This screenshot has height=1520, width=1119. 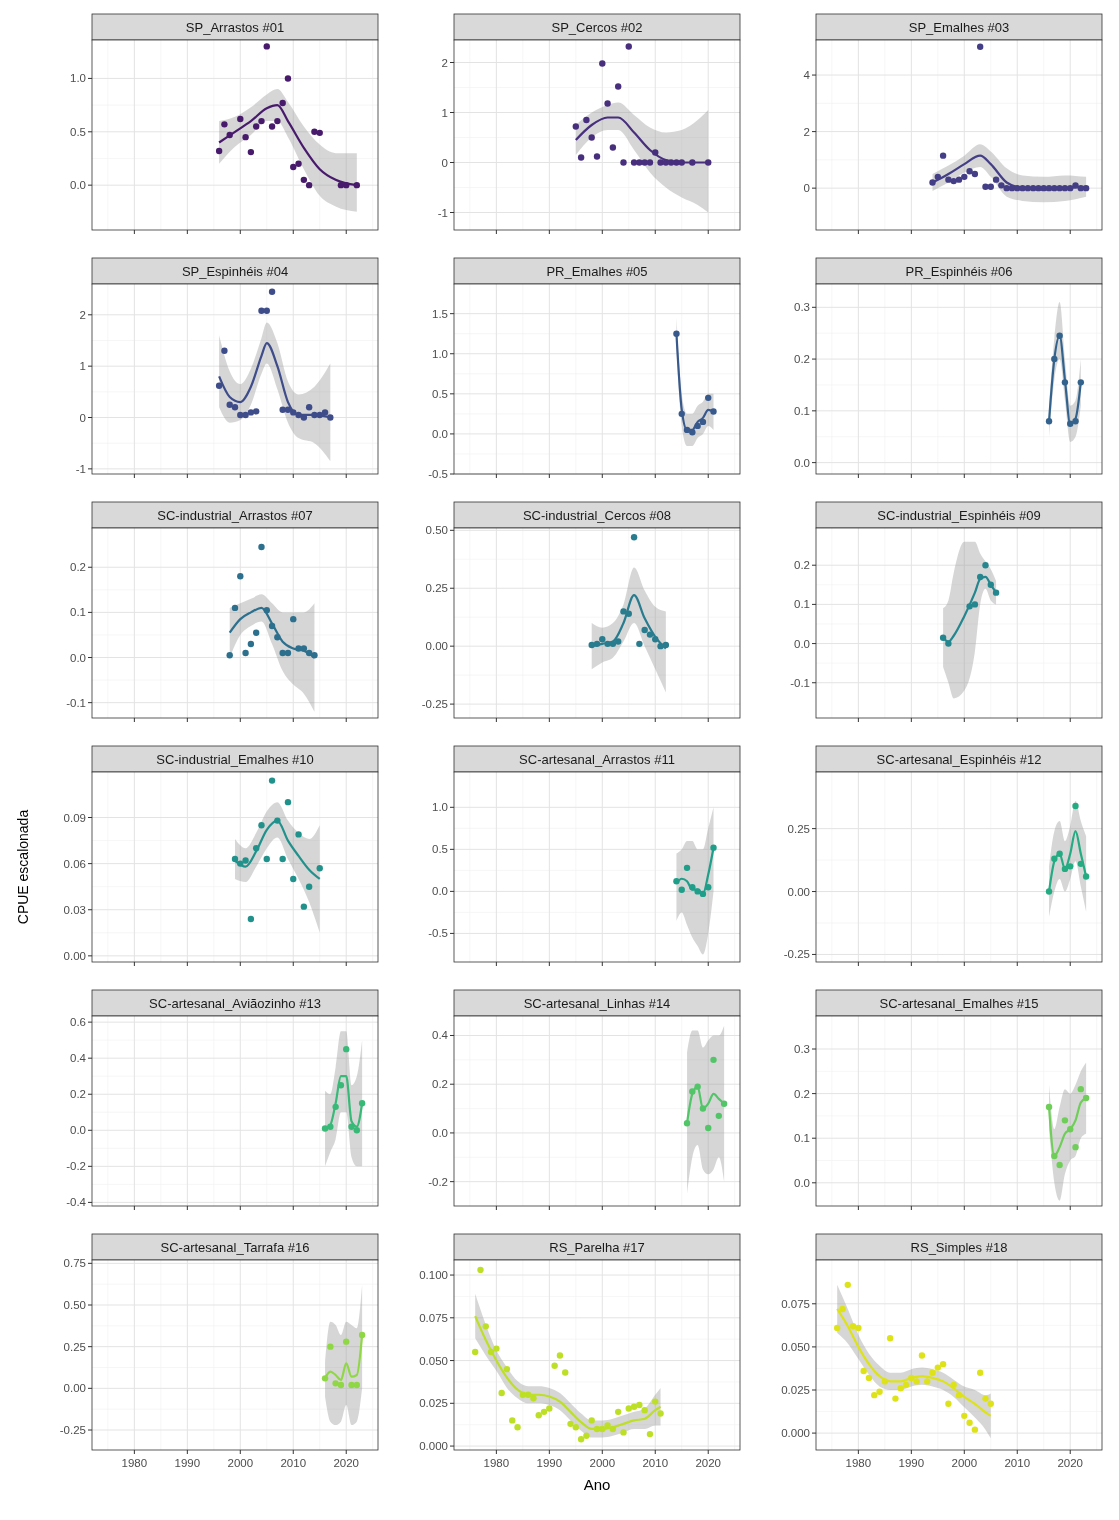 I want to click on y-tick-label: 4, so click(x=807, y=75).